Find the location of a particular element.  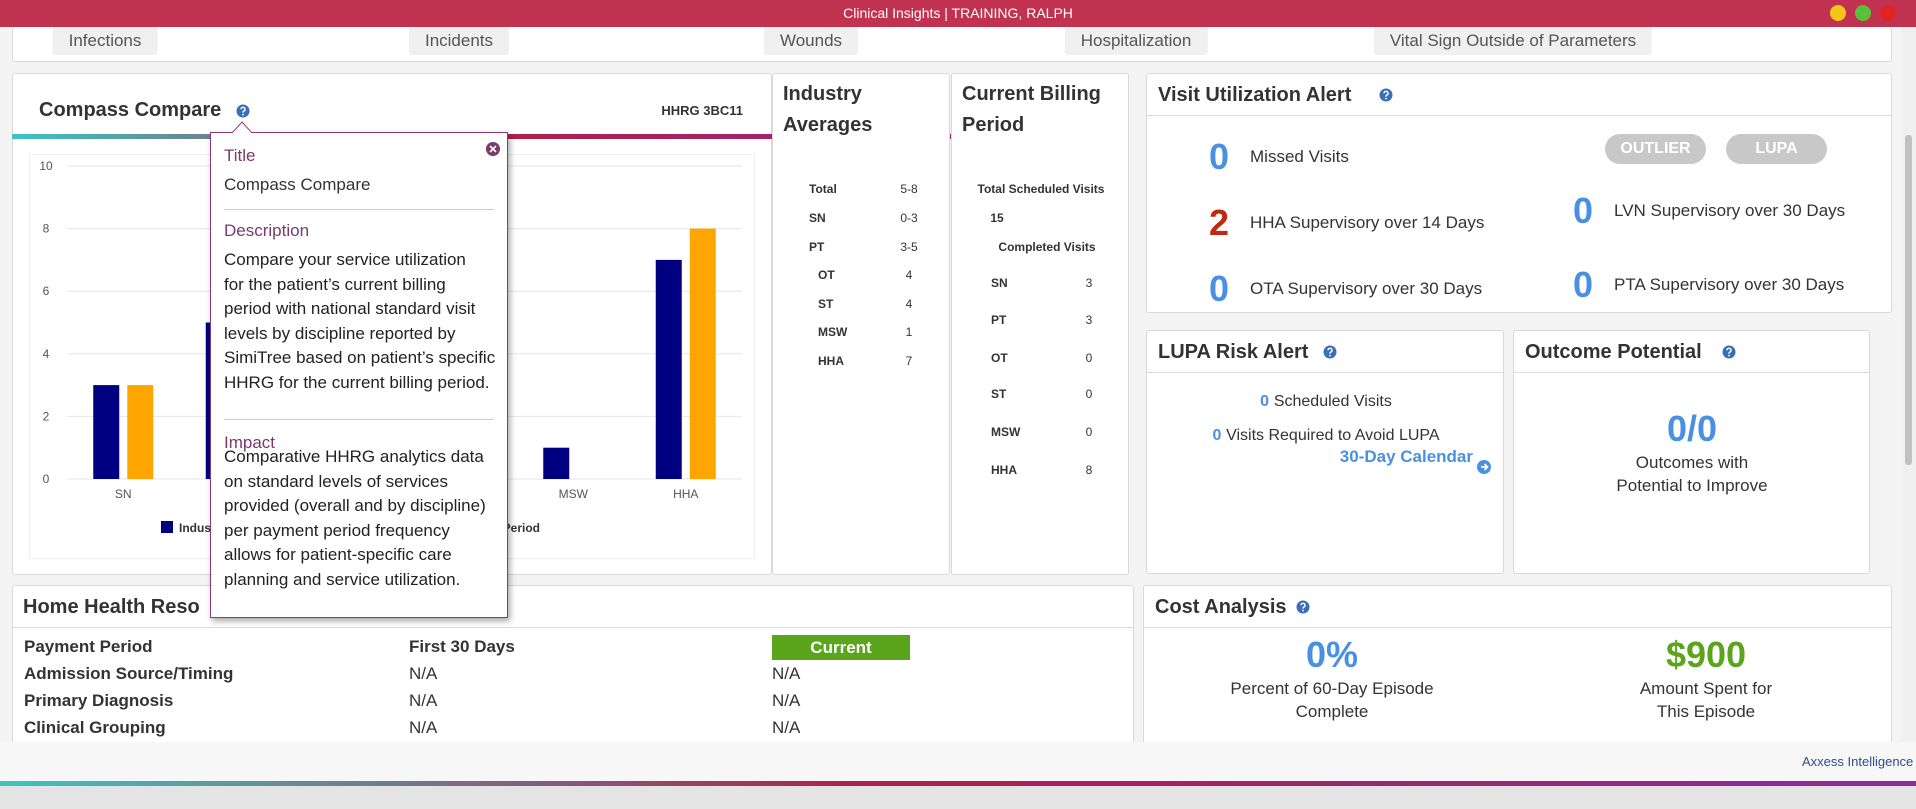

tooltip-text: Comparative HHRG analytics data is located at coordinates (354, 456).